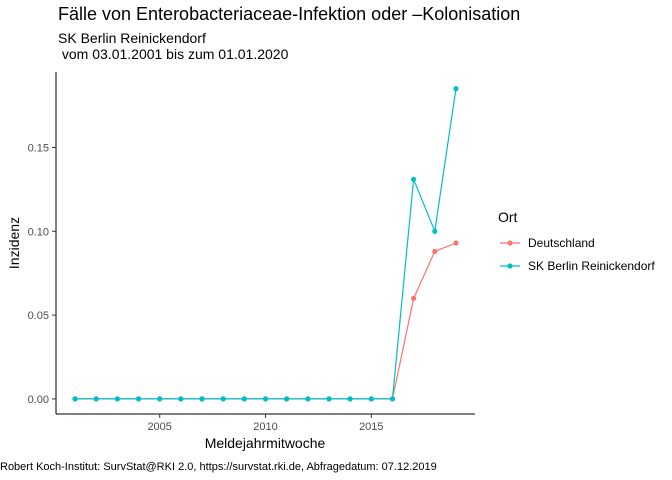 Image resolution: width=672 pixels, height=480 pixels. Describe the element at coordinates (265, 427) in the screenshot. I see `x-tick-label: 2010` at that location.